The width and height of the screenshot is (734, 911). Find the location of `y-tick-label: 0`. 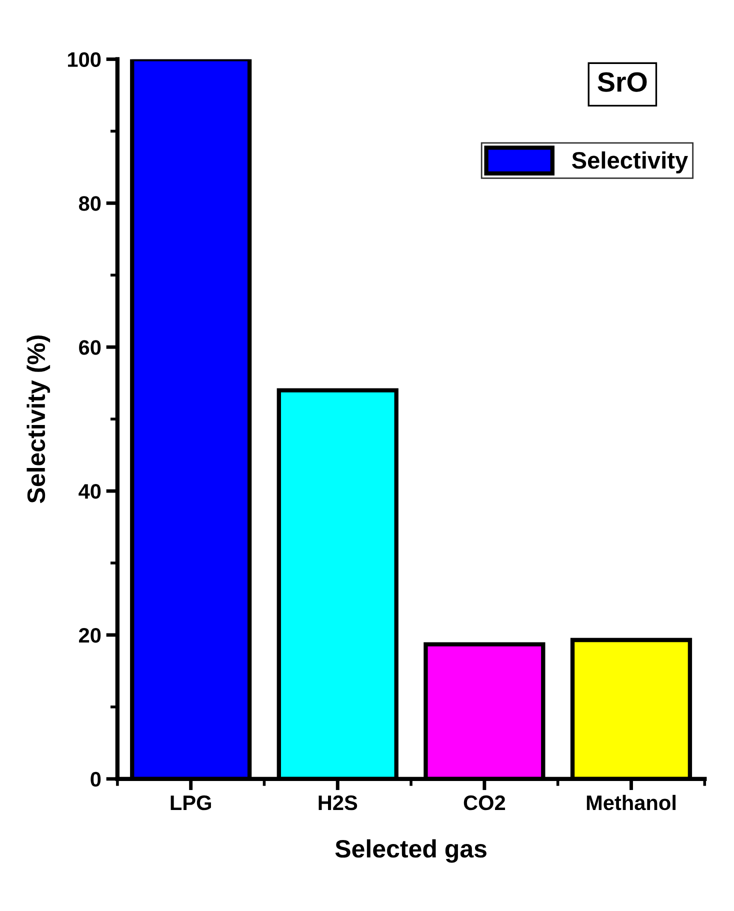

y-tick-label: 0 is located at coordinates (95, 779).